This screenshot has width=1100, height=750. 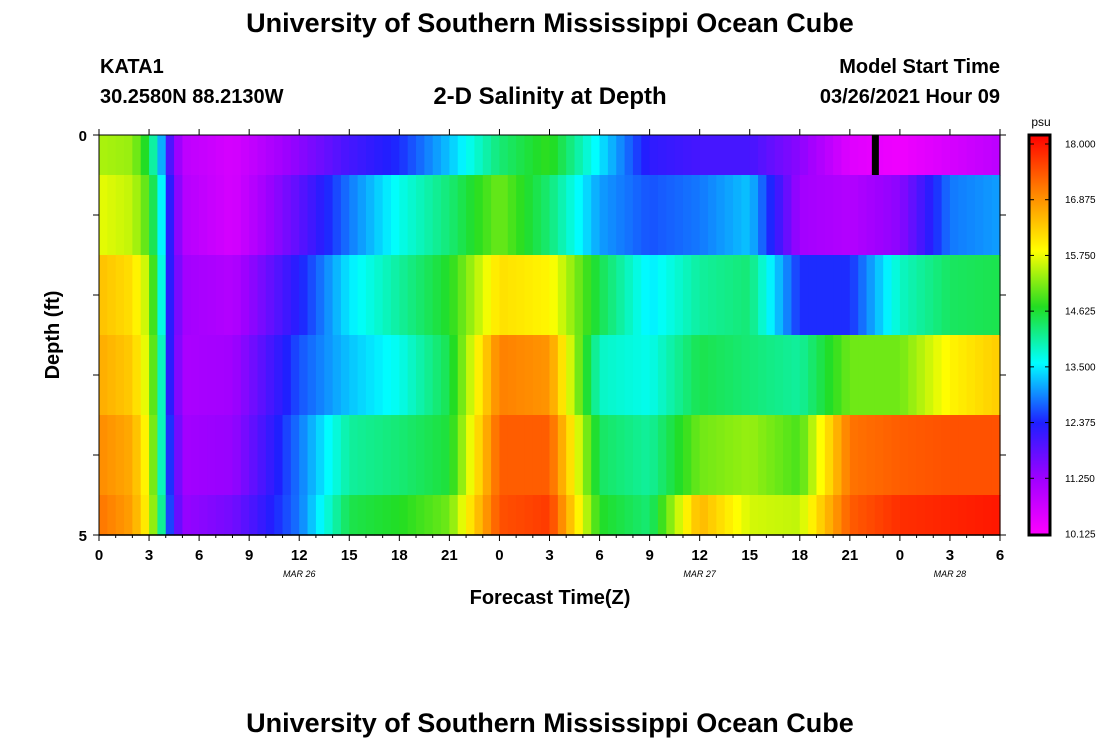 What do you see at coordinates (1080, 312) in the screenshot?
I see `colorbar-tick-label: 14.625` at bounding box center [1080, 312].